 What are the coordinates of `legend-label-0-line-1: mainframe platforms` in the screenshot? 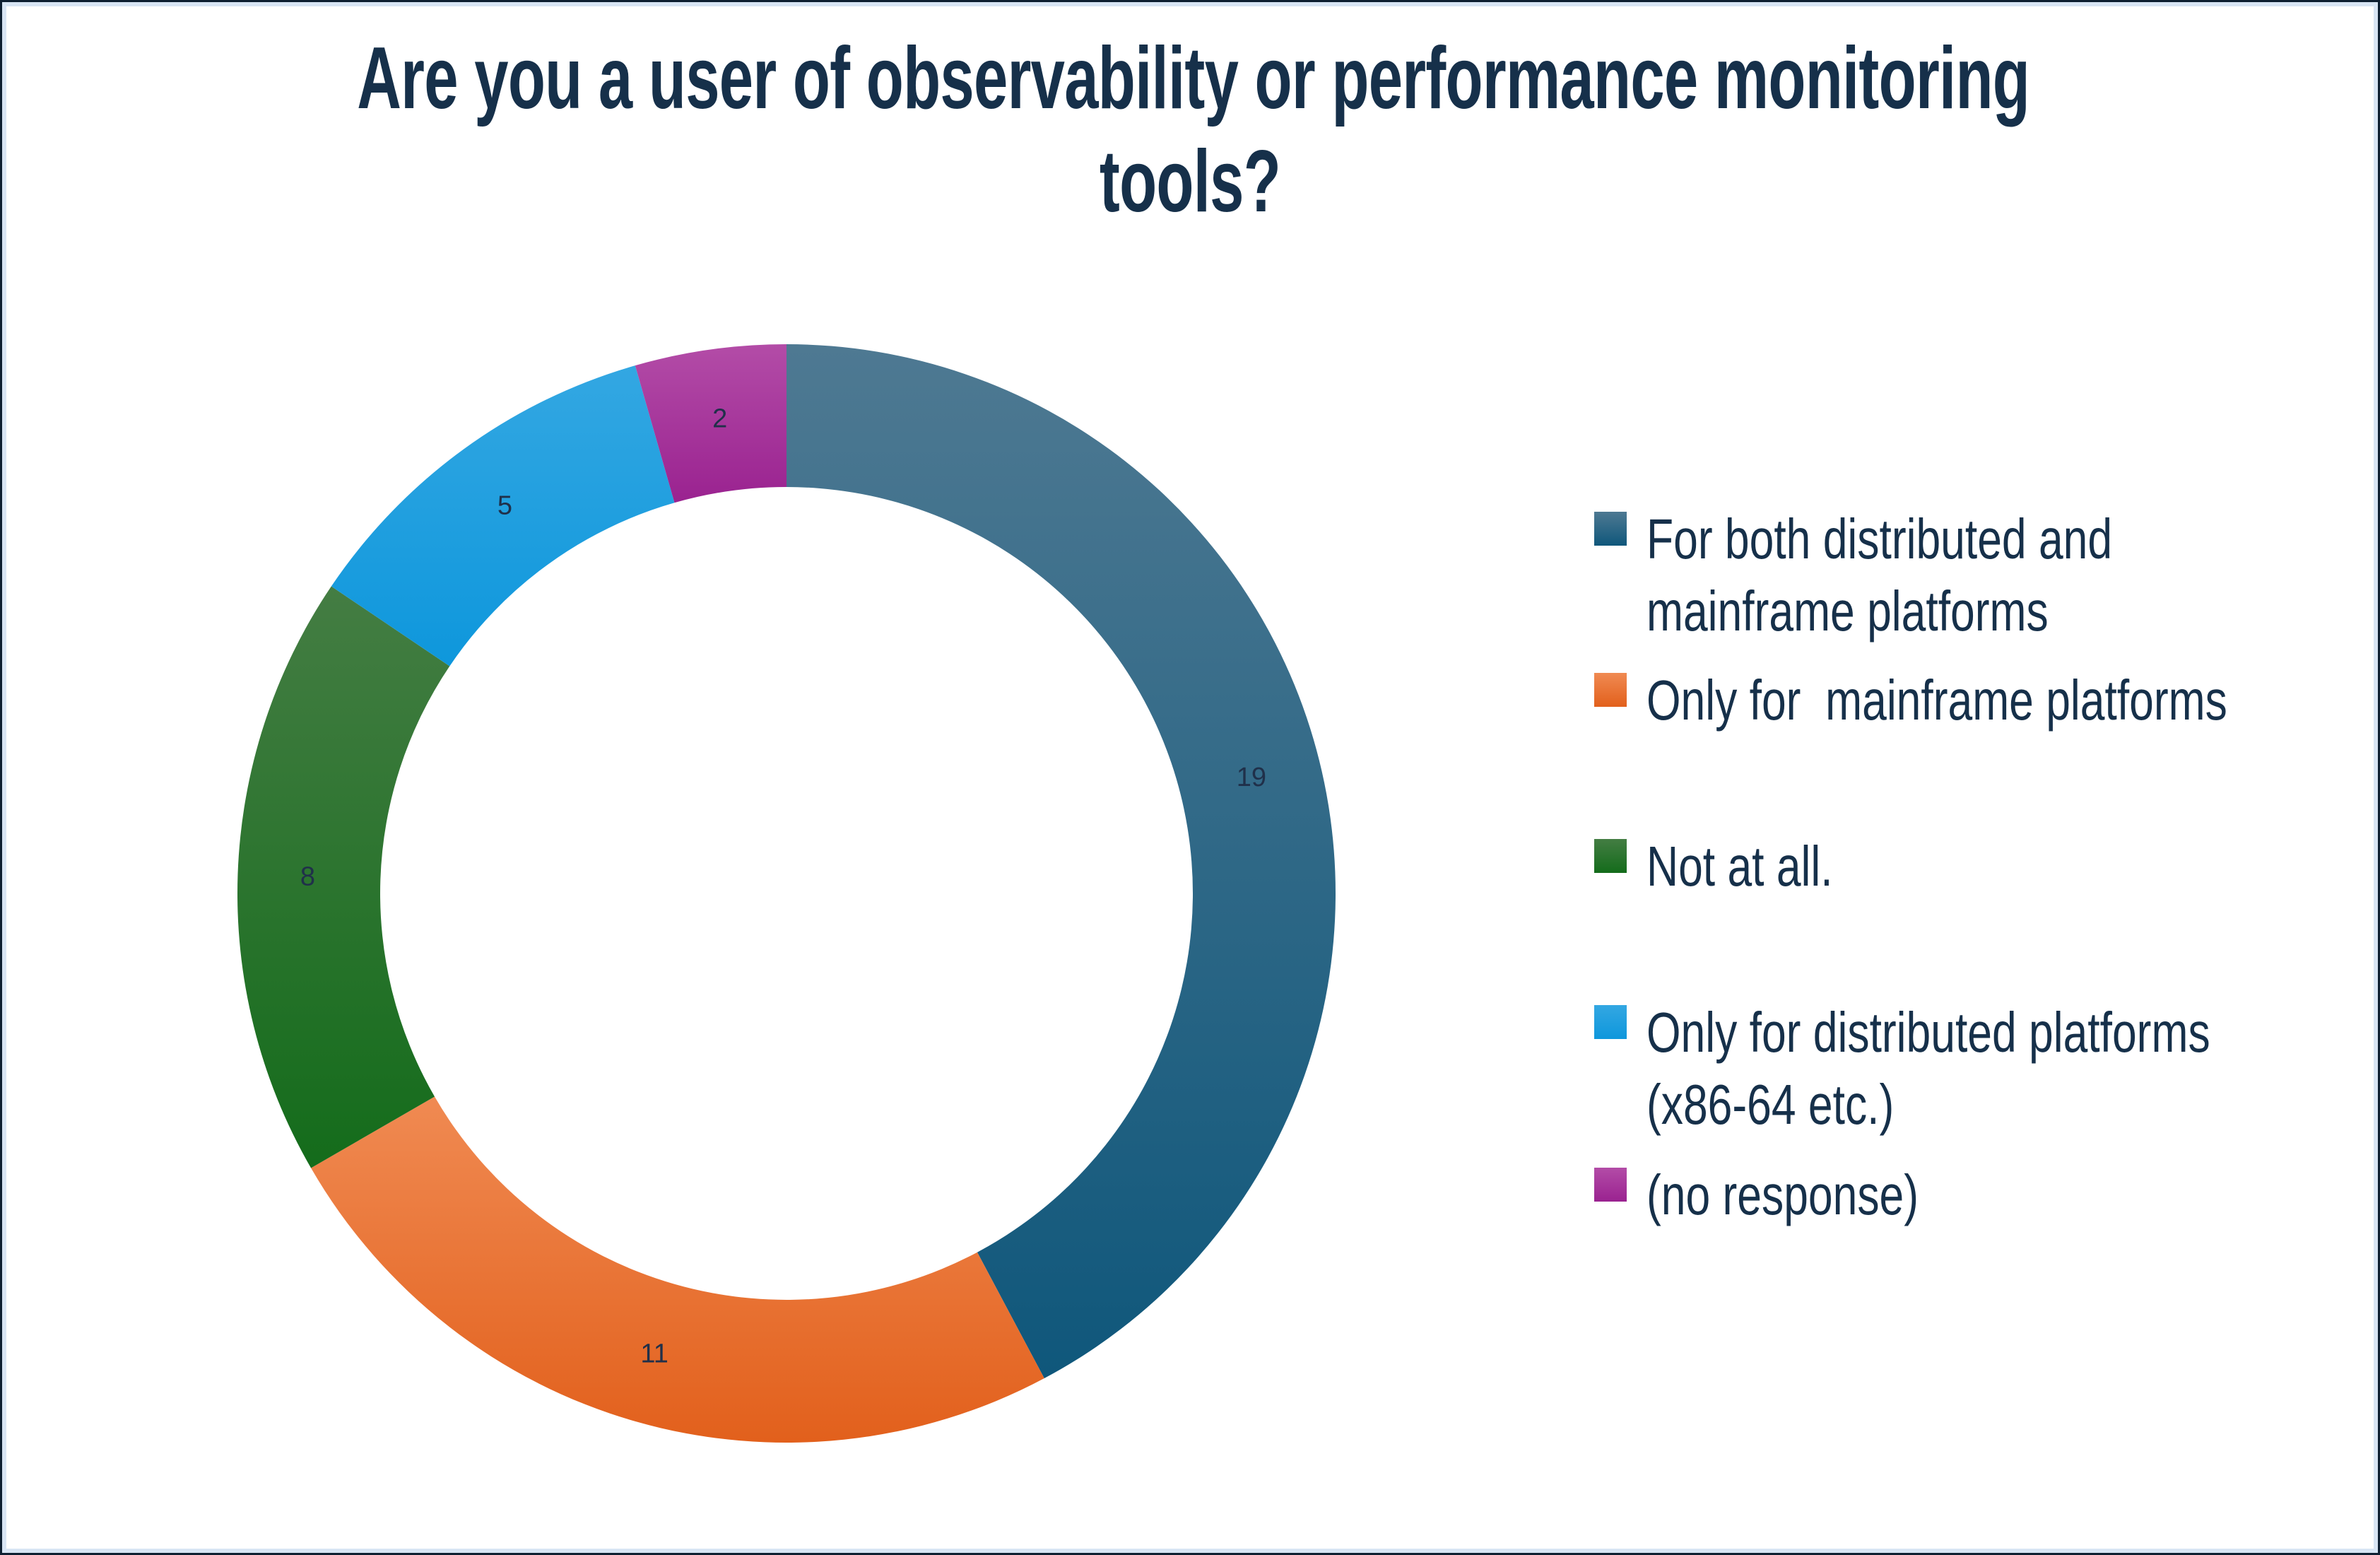 It's located at (1848, 611).